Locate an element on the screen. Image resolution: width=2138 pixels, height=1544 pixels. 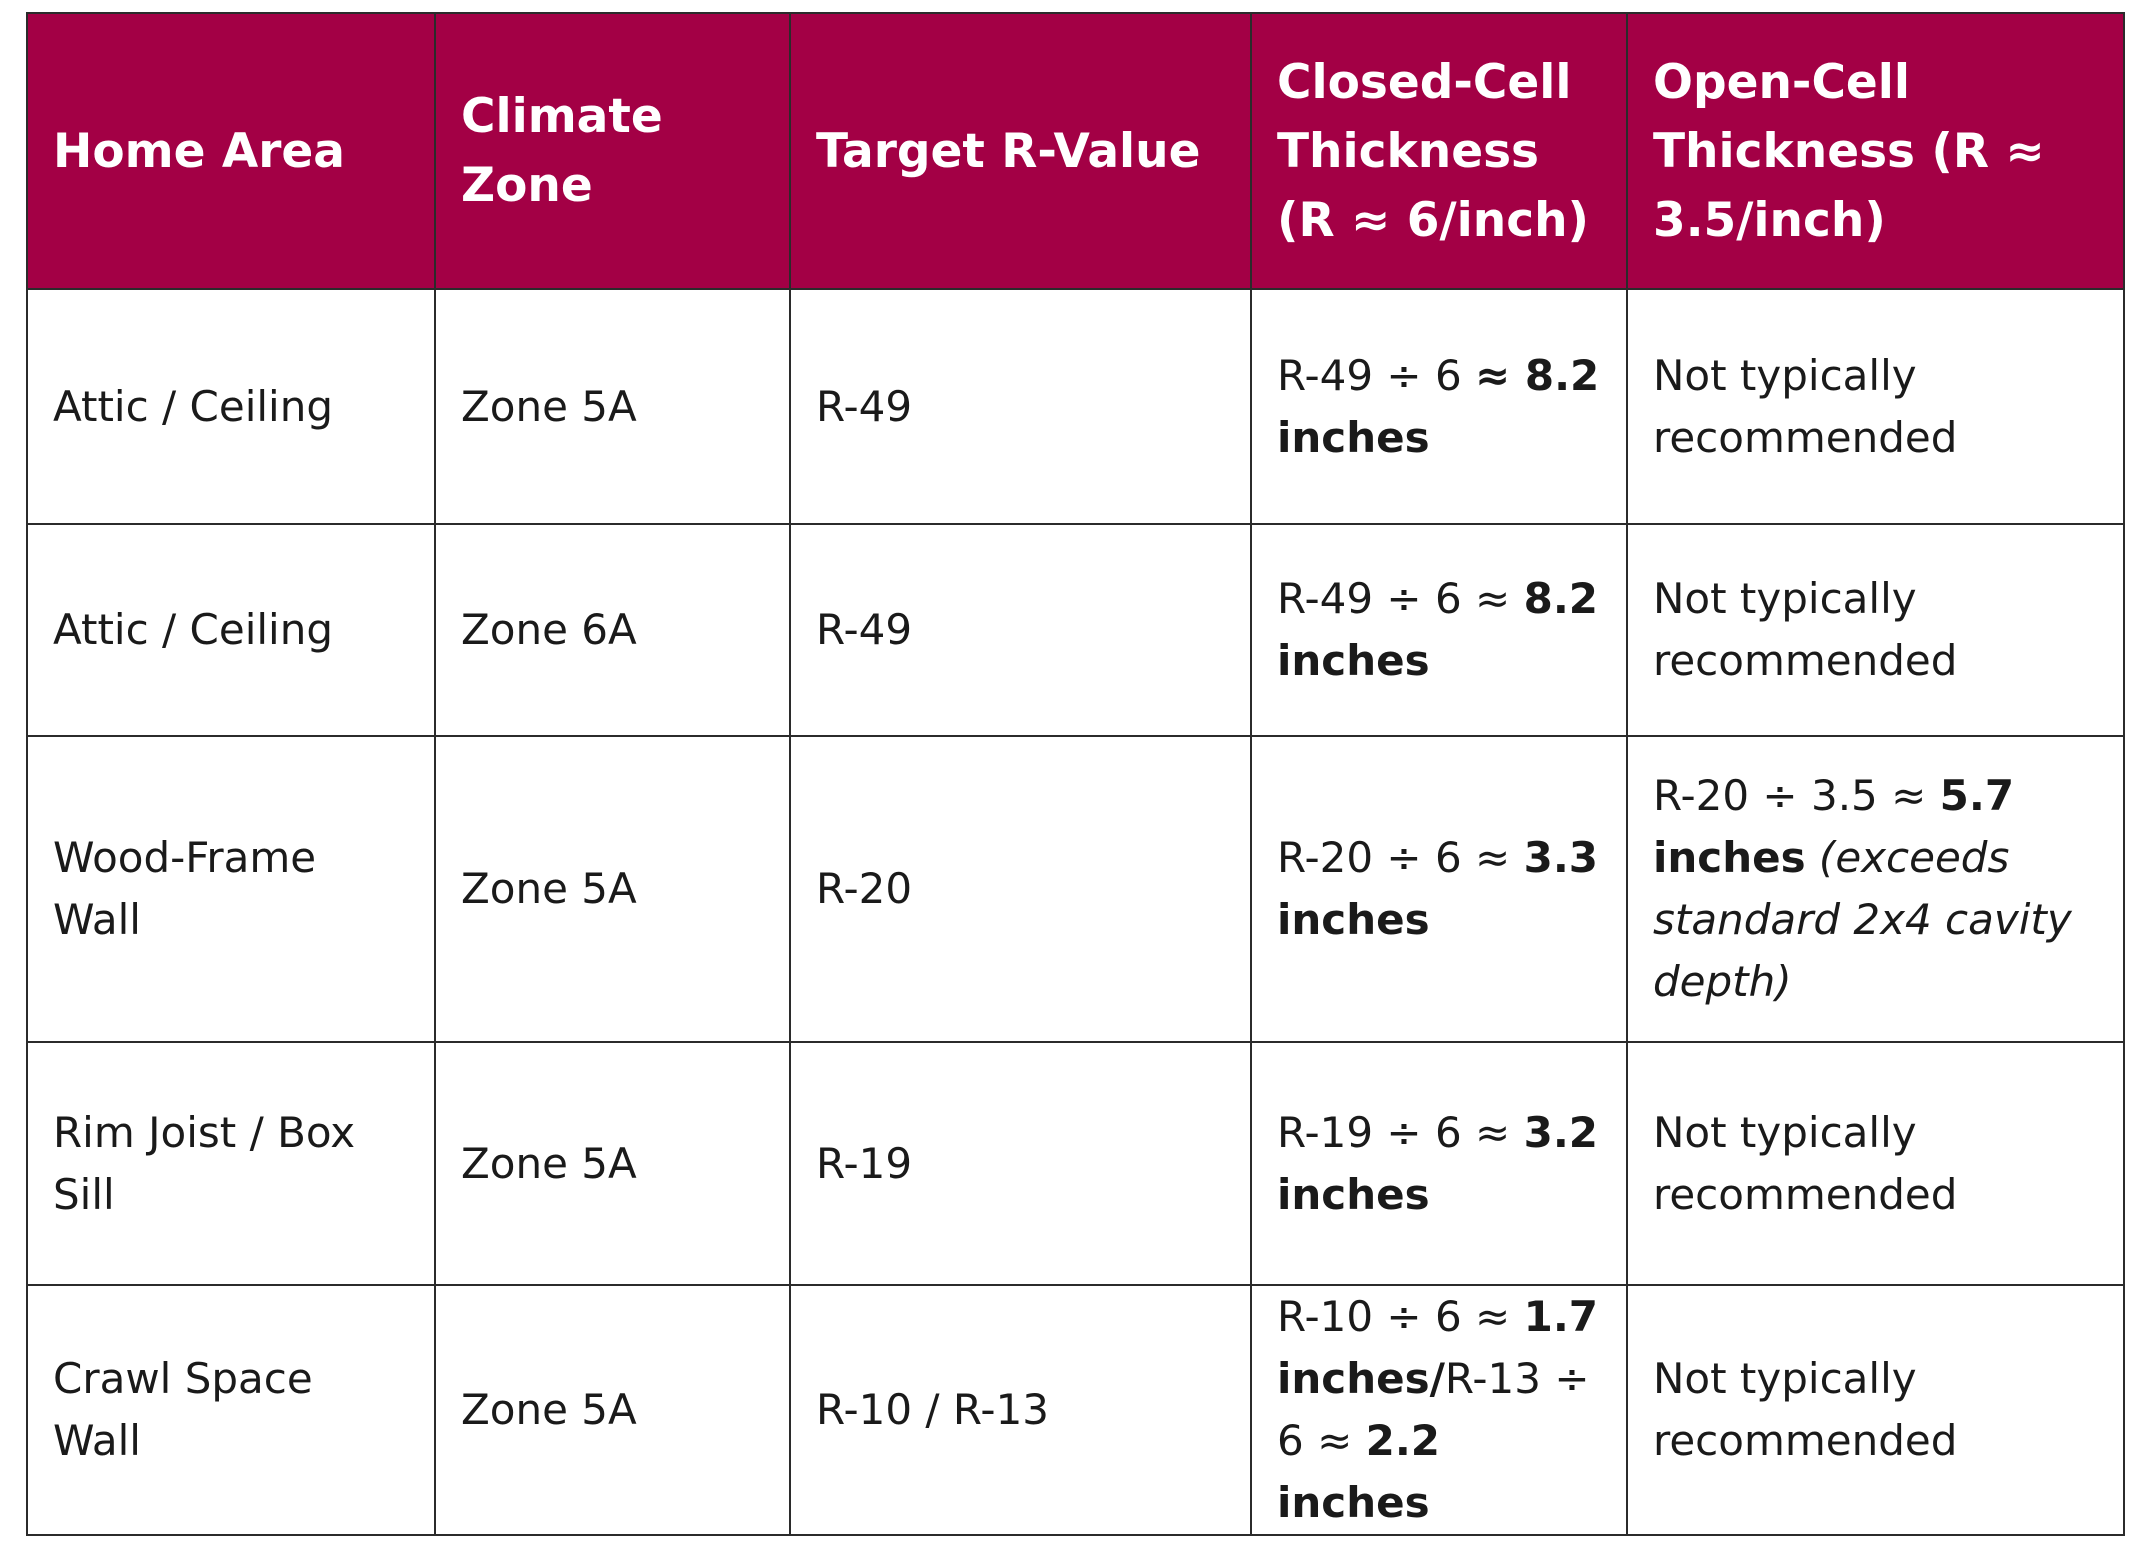
closed-cell-result: 3.2 inches is located at coordinates (1437, 1163).